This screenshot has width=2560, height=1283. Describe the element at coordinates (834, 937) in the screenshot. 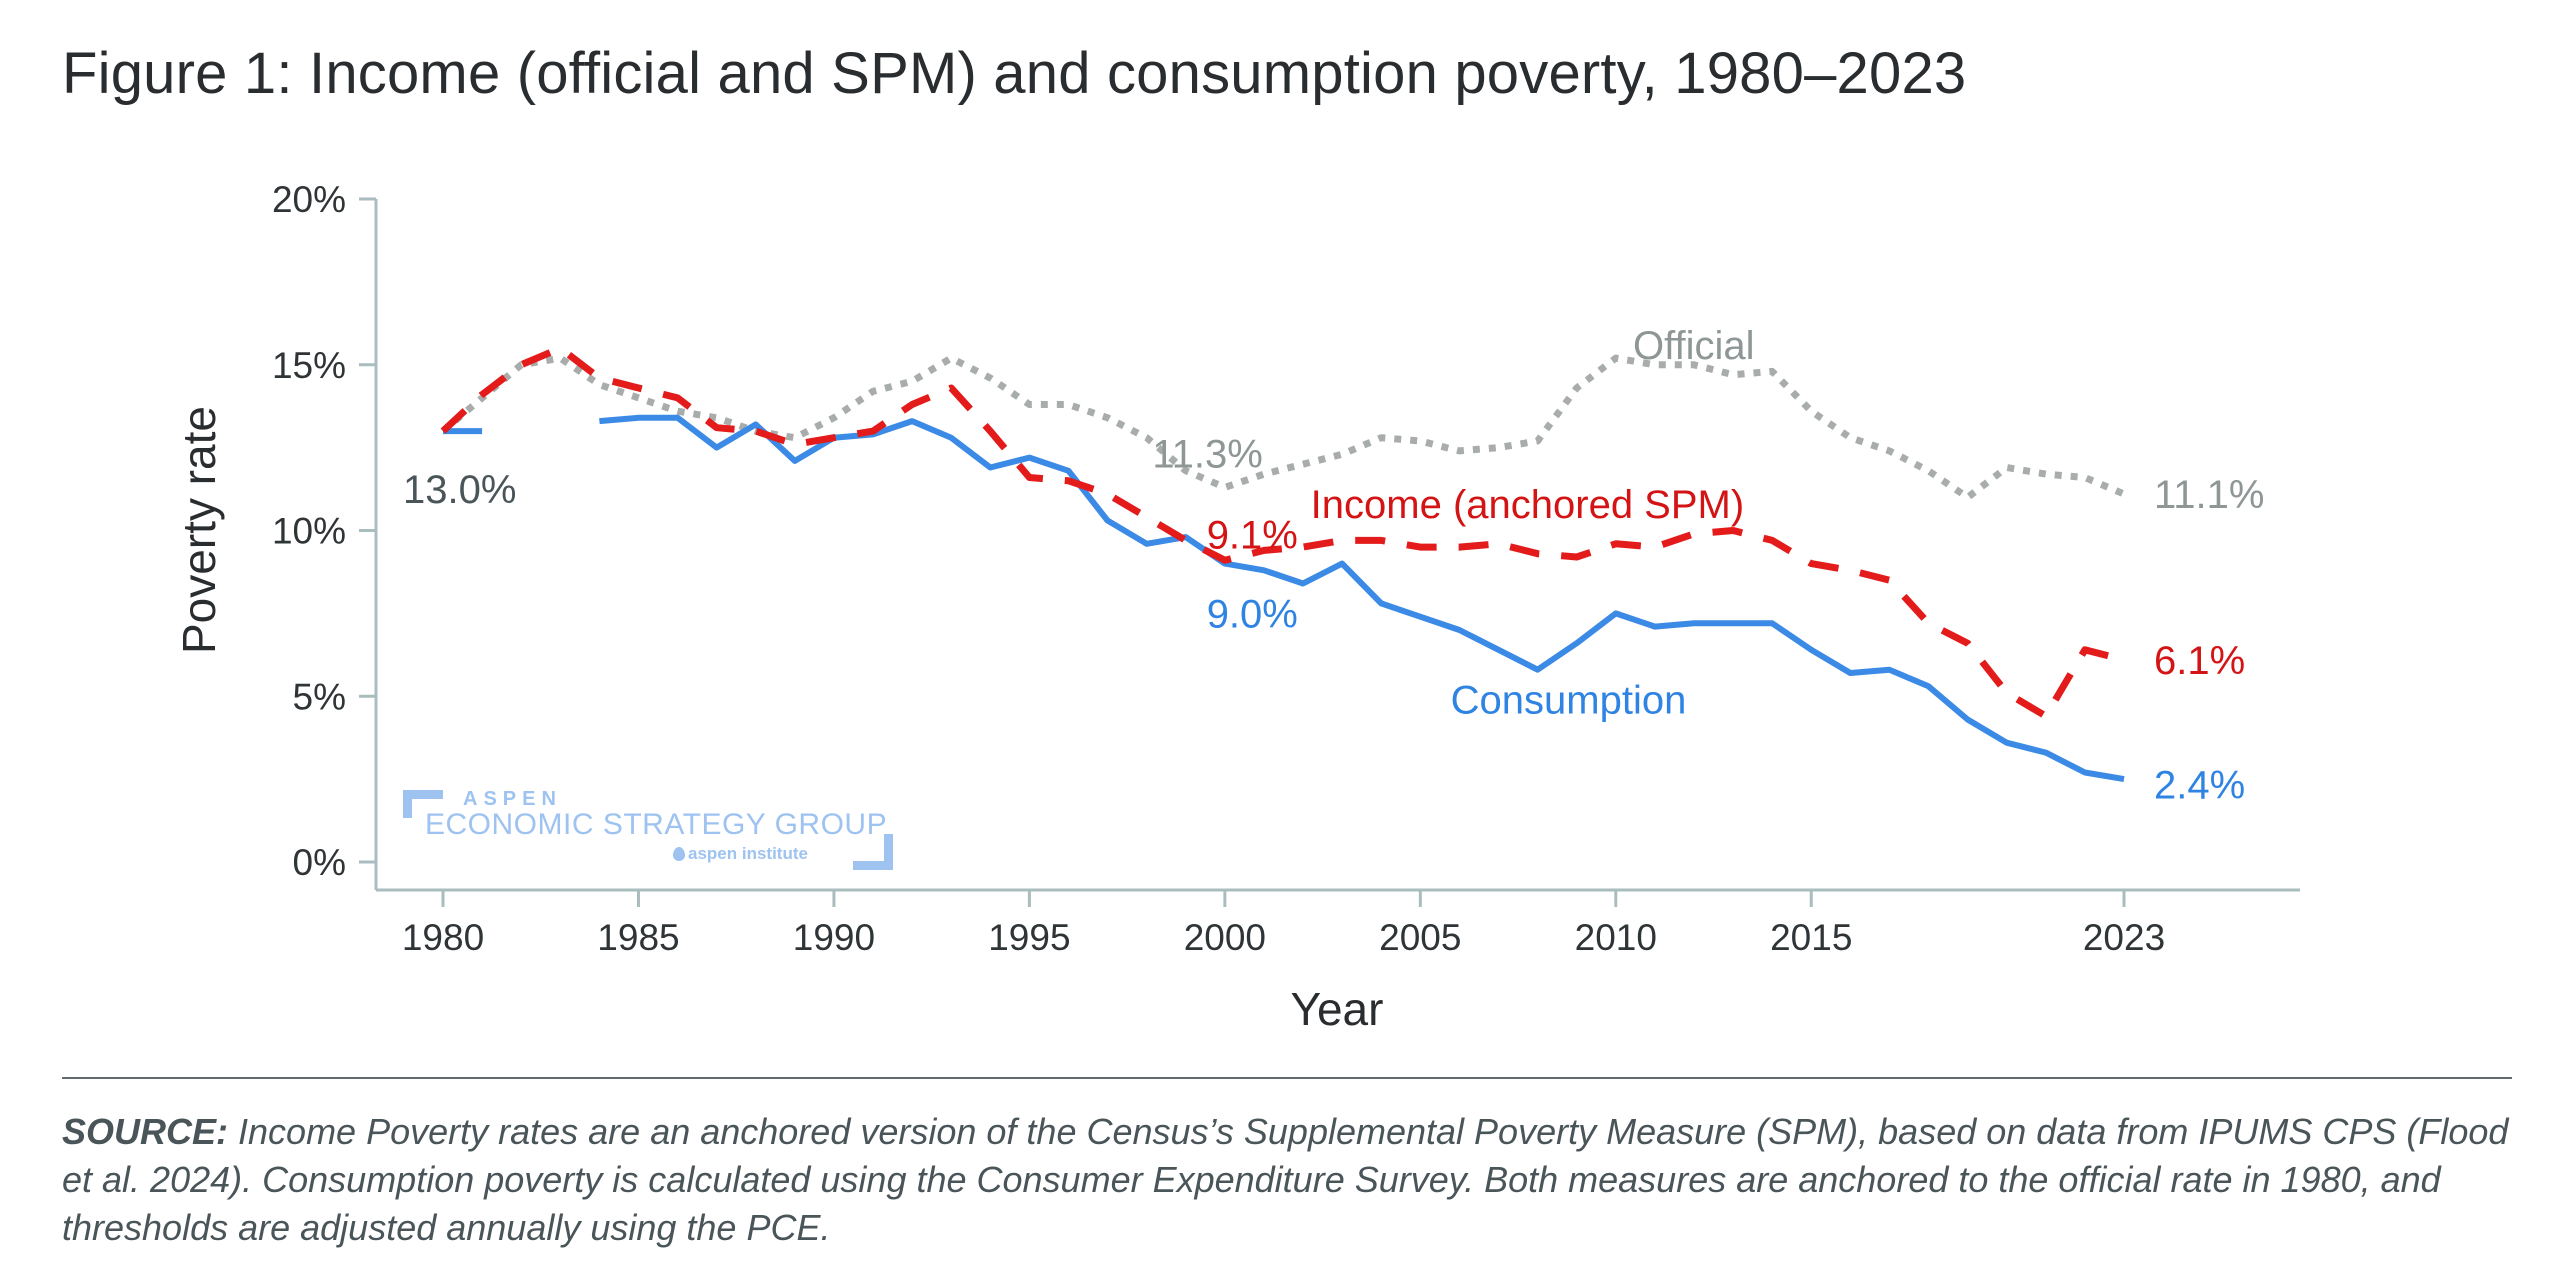

I see `x-tick-label: 1990` at that location.